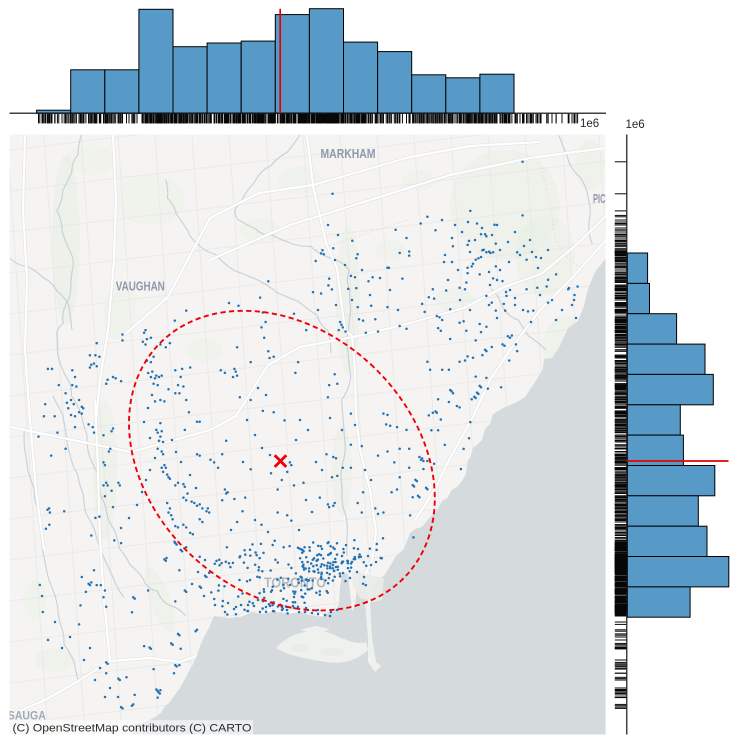 The width and height of the screenshot is (738, 746). What do you see at coordinates (132, 729) in the screenshot?
I see `svg-text:(C) OpenStreetMap contributors: (C) OpenStreetMap contributors (C) CARTO` at bounding box center [132, 729].